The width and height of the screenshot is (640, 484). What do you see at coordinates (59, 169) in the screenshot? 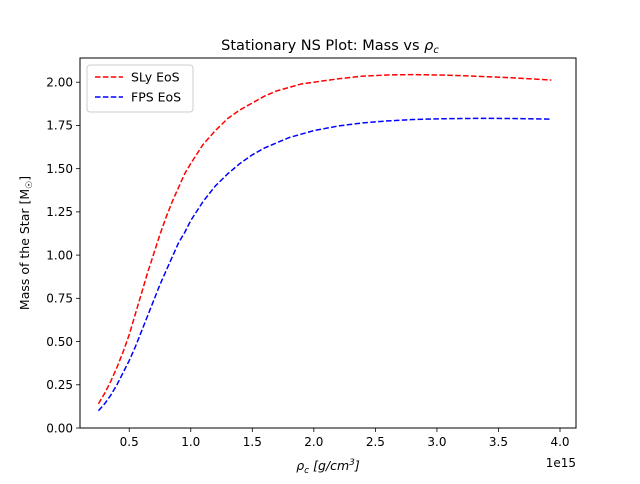
I see `y-tick-label: 1.50` at bounding box center [59, 169].